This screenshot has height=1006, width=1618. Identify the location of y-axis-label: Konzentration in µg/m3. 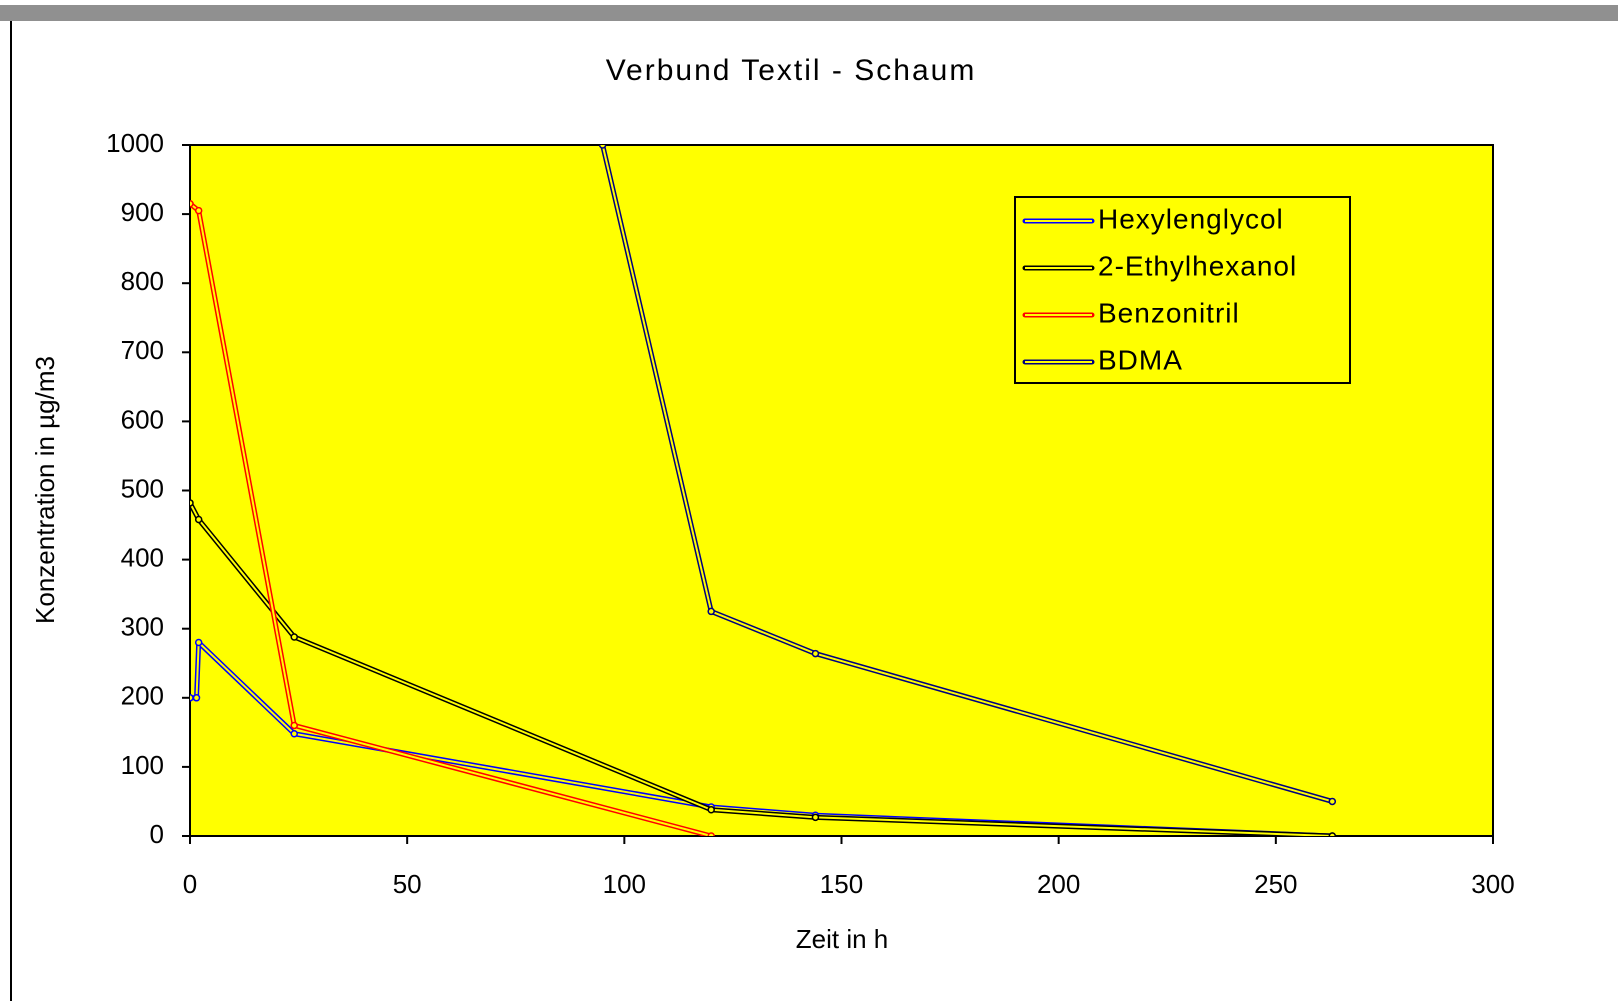
(45, 490).